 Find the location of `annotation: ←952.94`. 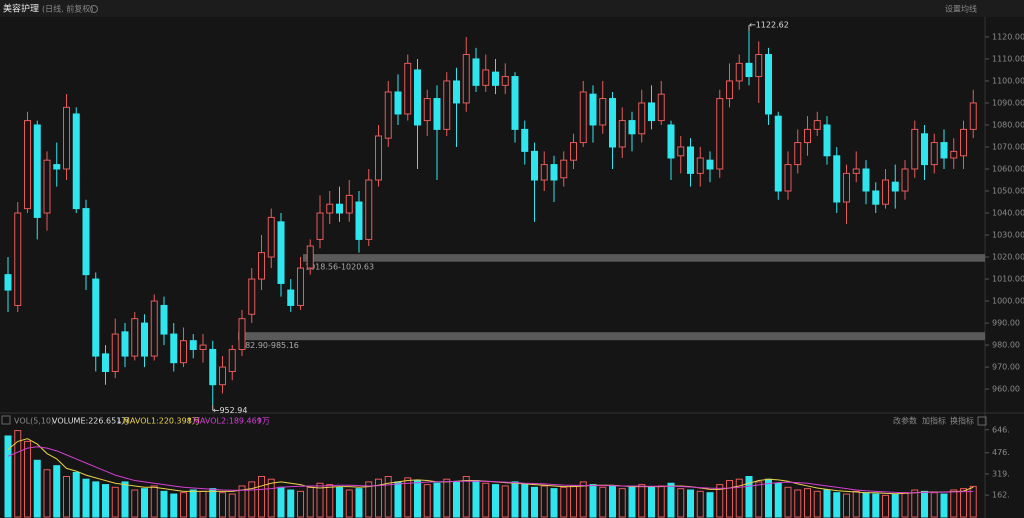

annotation: ←952.94 is located at coordinates (230, 410).